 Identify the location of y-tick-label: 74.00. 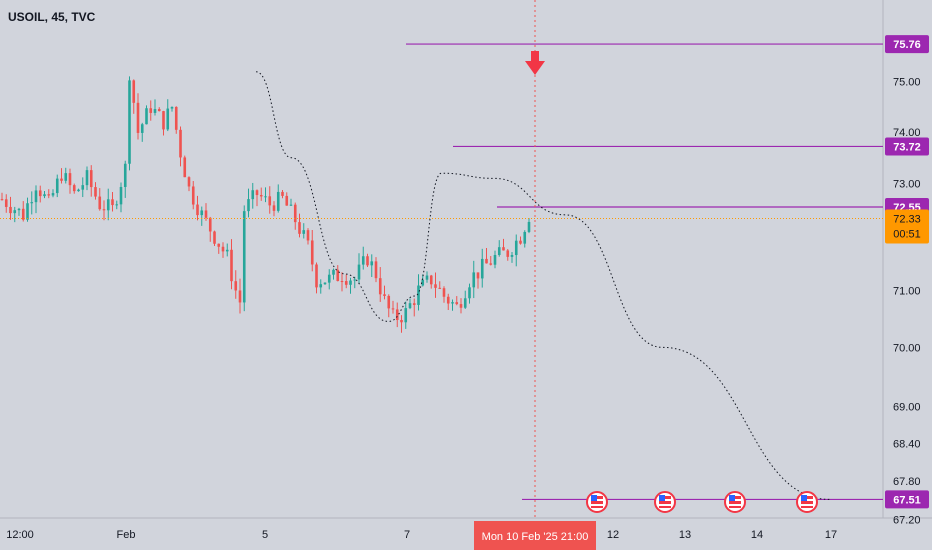
(907, 133).